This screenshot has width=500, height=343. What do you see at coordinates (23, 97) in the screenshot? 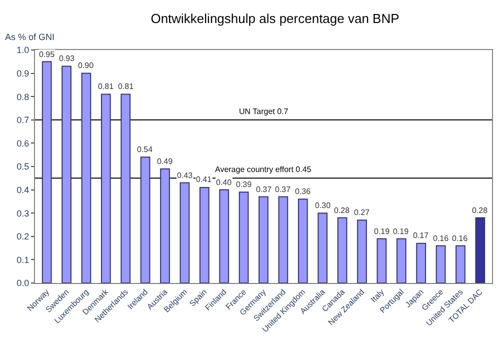
I see `text: 0.8` at bounding box center [23, 97].